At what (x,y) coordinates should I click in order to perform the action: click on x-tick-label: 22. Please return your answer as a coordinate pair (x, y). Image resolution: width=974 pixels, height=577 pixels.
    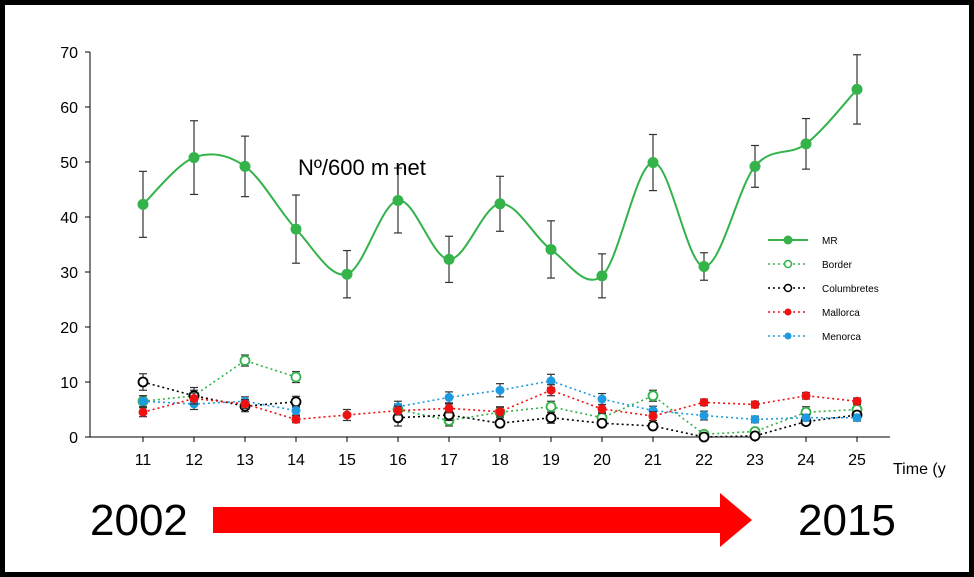
    Looking at the image, I should click on (704, 460).